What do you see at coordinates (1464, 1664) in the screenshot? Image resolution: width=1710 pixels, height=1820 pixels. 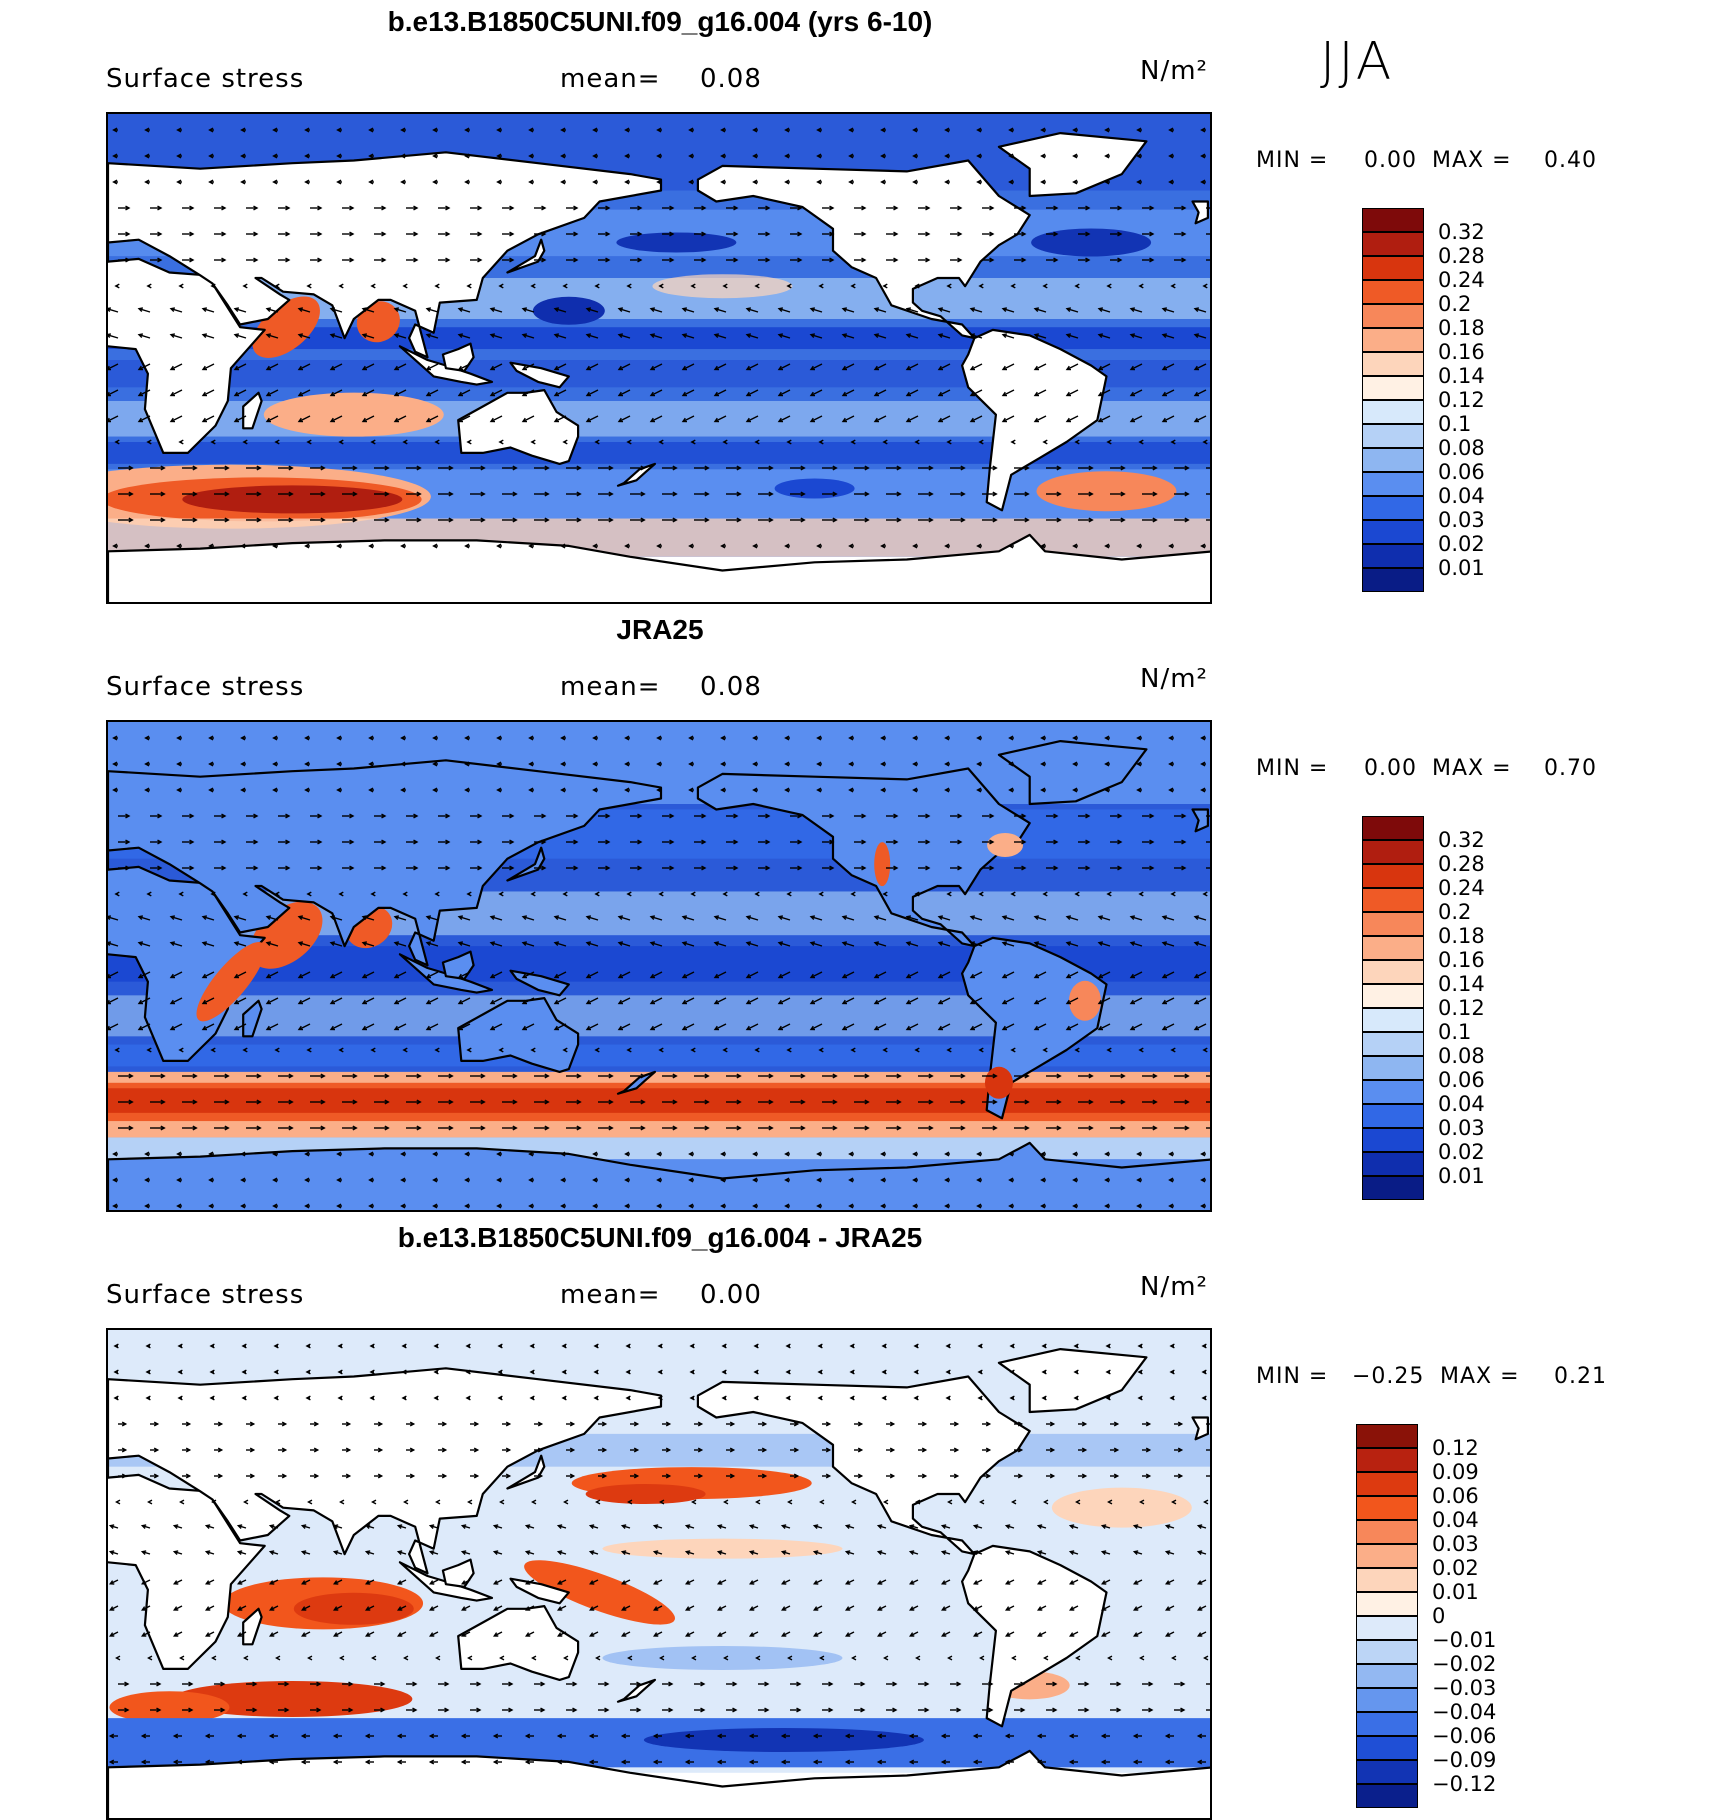 I see `colorbar-tick-label: −0.02` at bounding box center [1464, 1664].